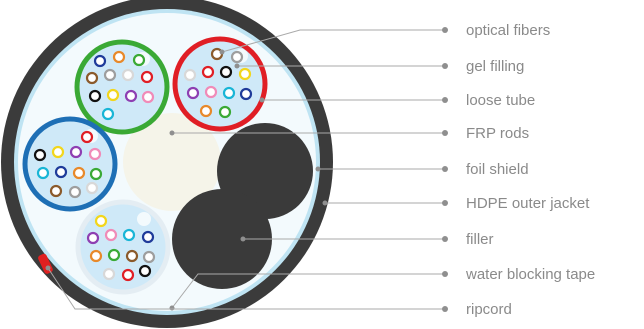  What do you see at coordinates (122, 87) in the screenshot?
I see `loose-tube-green` at bounding box center [122, 87].